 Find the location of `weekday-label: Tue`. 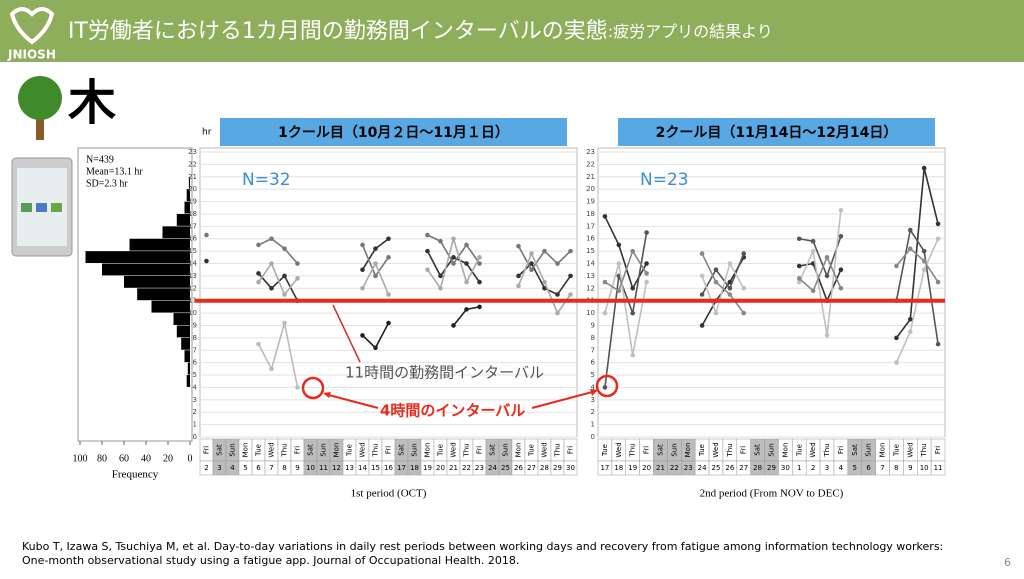

weekday-label: Tue is located at coordinates (896, 450).